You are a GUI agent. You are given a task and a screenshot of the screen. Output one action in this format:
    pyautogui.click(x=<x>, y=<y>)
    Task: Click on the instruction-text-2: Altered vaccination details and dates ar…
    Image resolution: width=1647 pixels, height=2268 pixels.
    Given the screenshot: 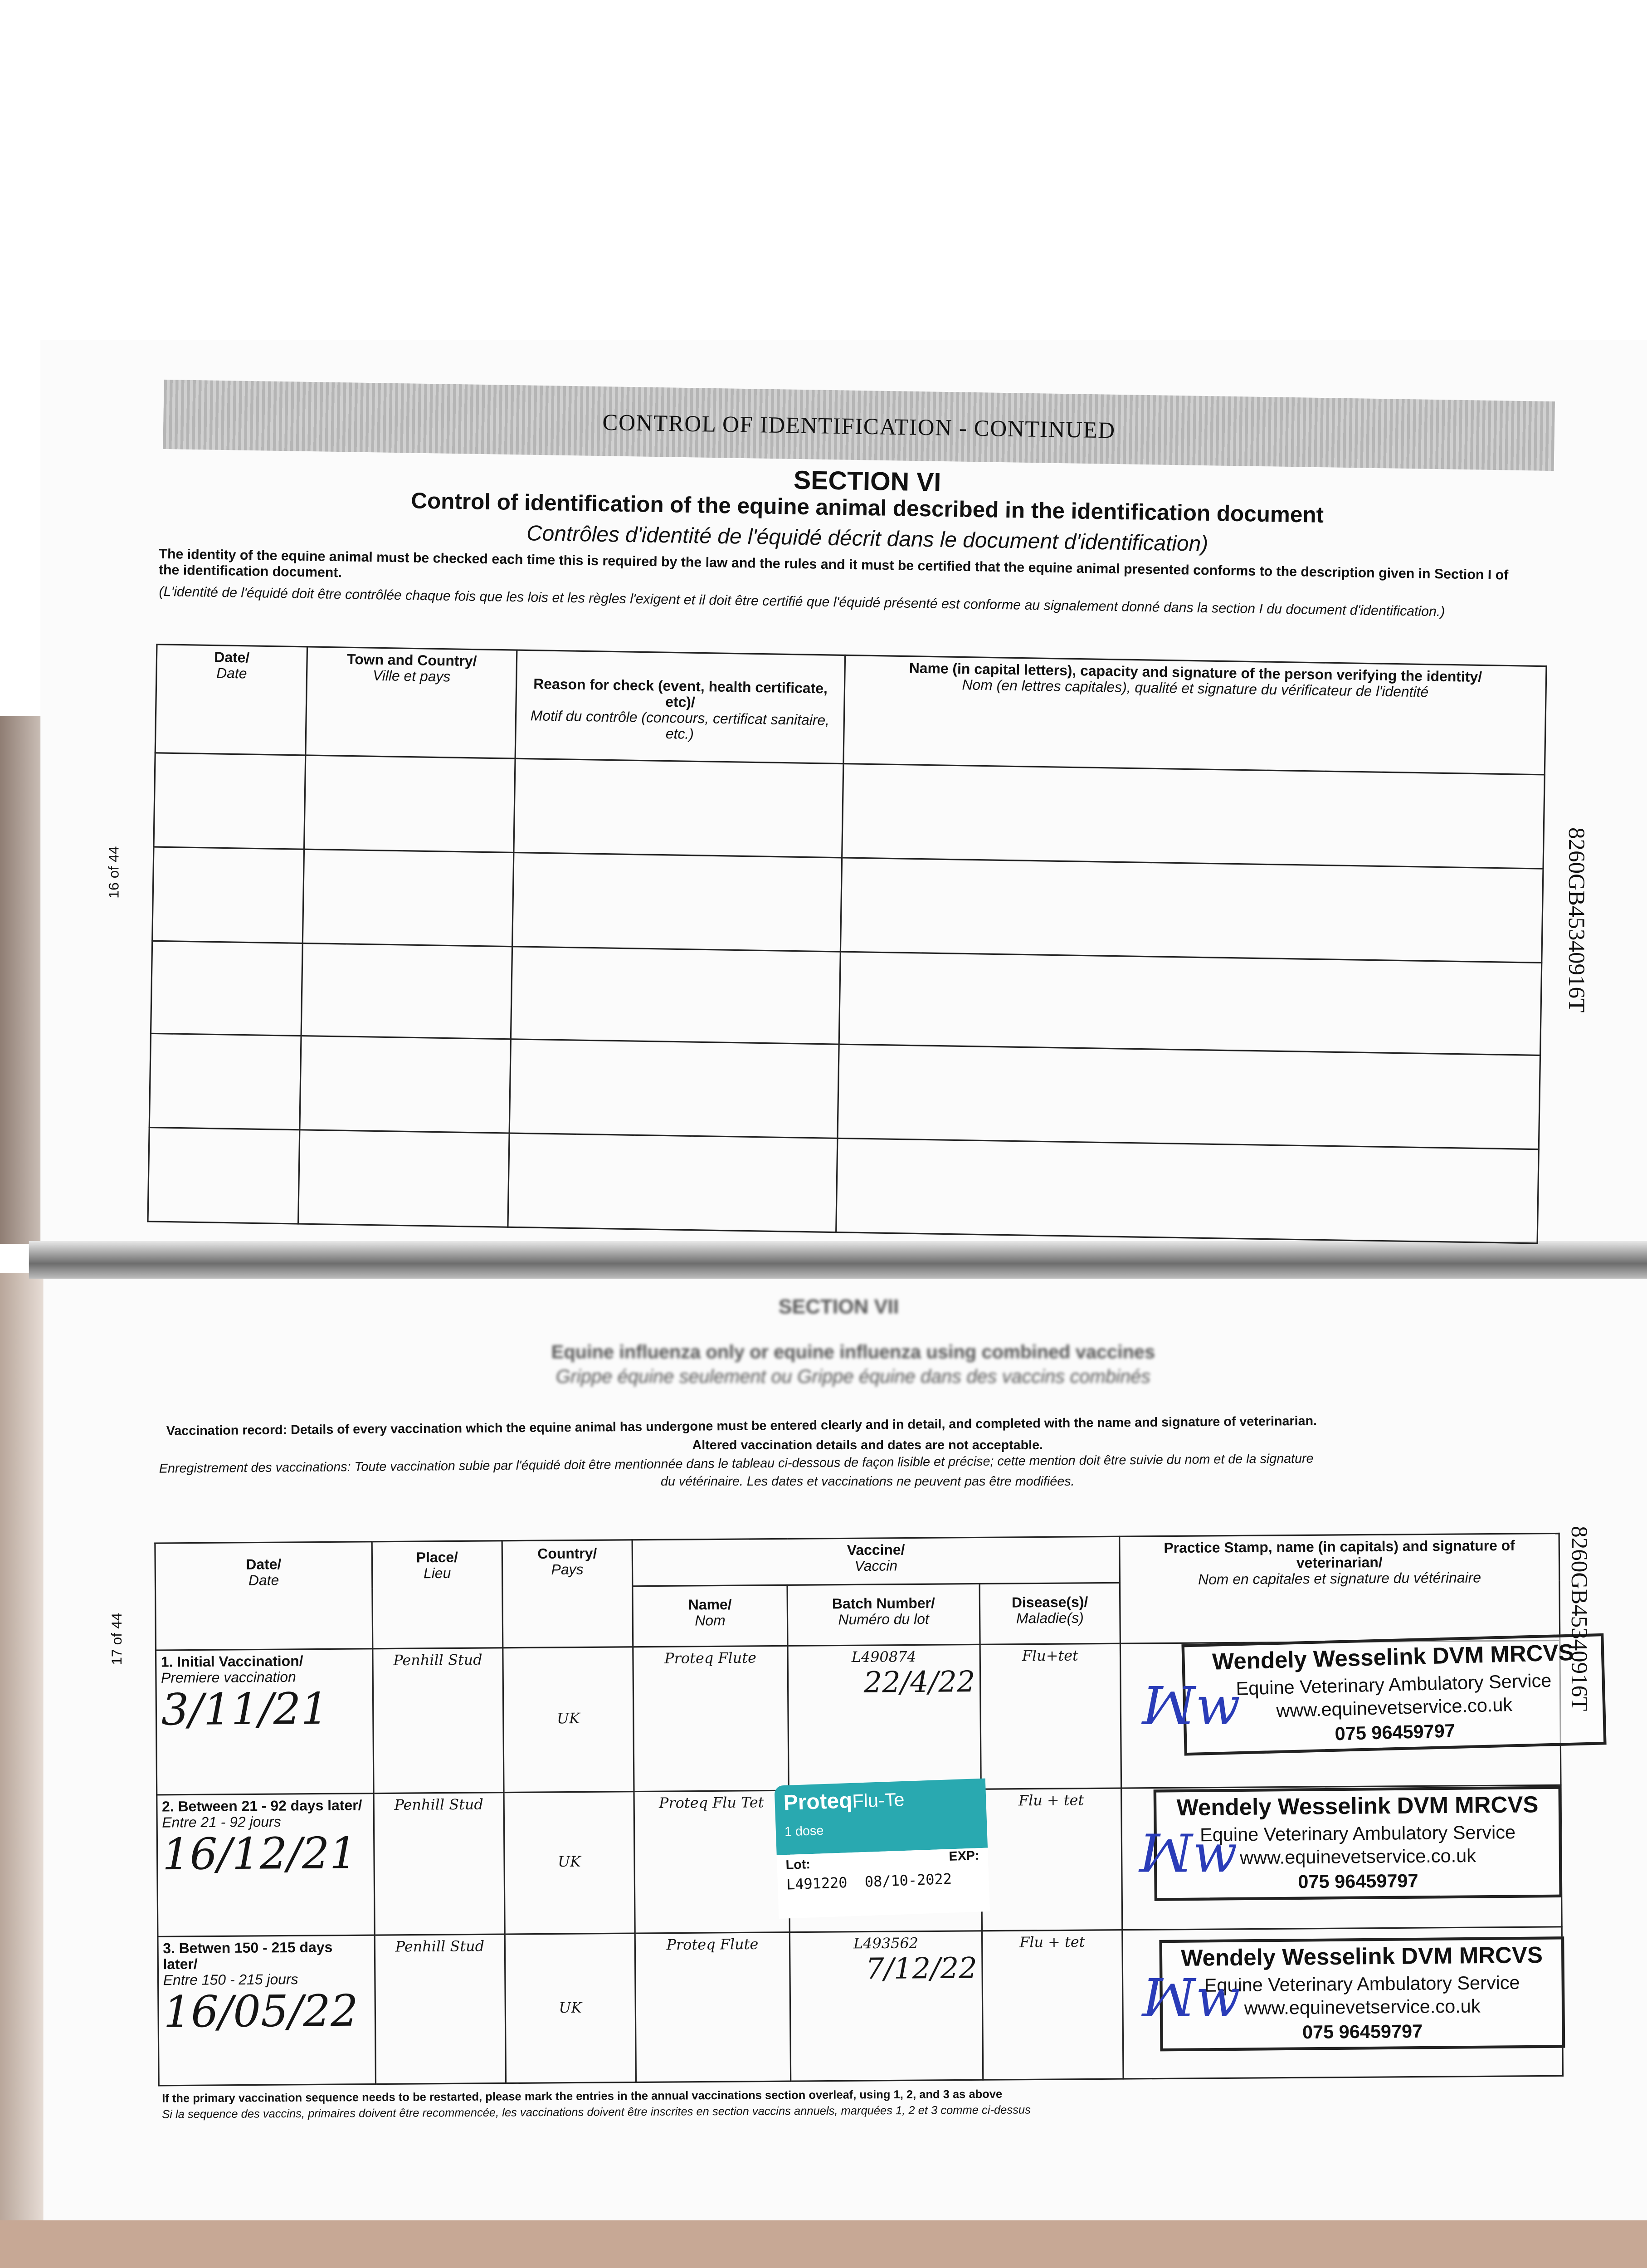 What is the action you would take?
    pyautogui.click(x=867, y=1444)
    